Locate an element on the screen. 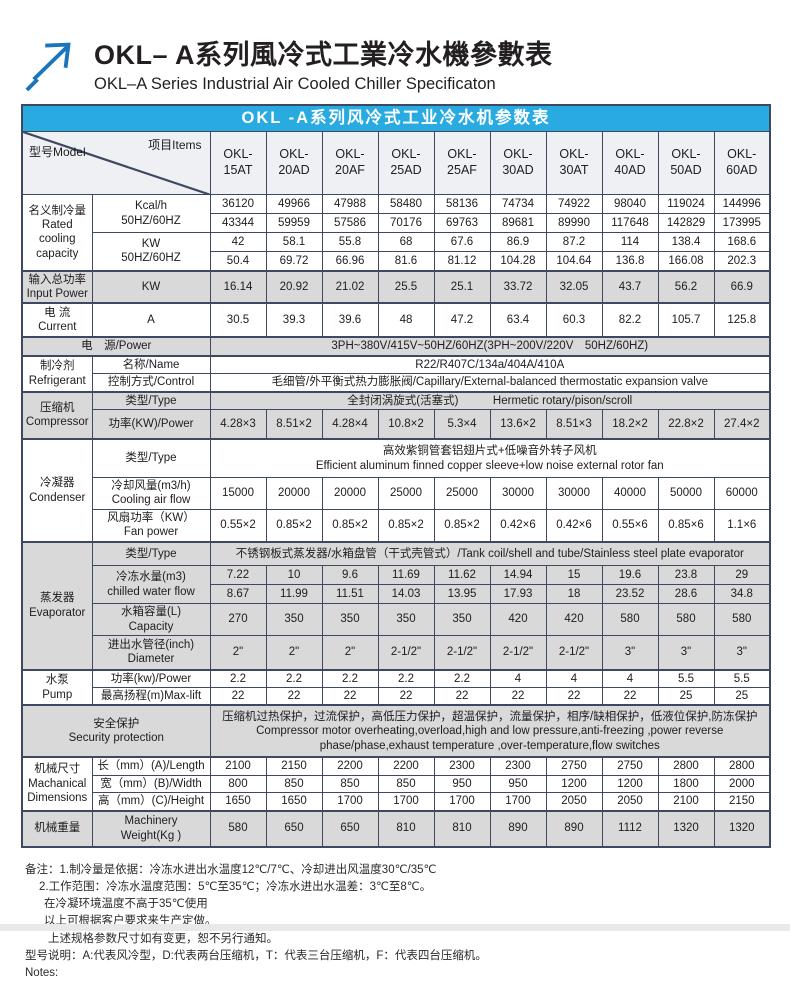 The height and width of the screenshot is (982, 790). value-cell: 1650 is located at coordinates (238, 802).